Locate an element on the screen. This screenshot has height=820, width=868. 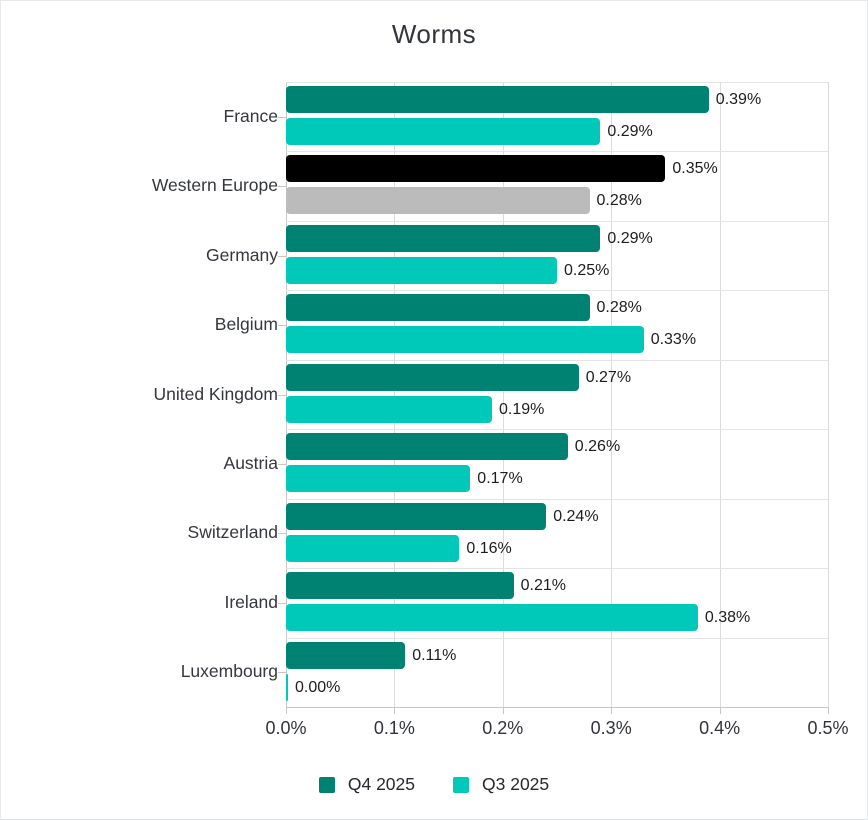
x-axis-tick-label: 0.1% is located at coordinates (394, 728).